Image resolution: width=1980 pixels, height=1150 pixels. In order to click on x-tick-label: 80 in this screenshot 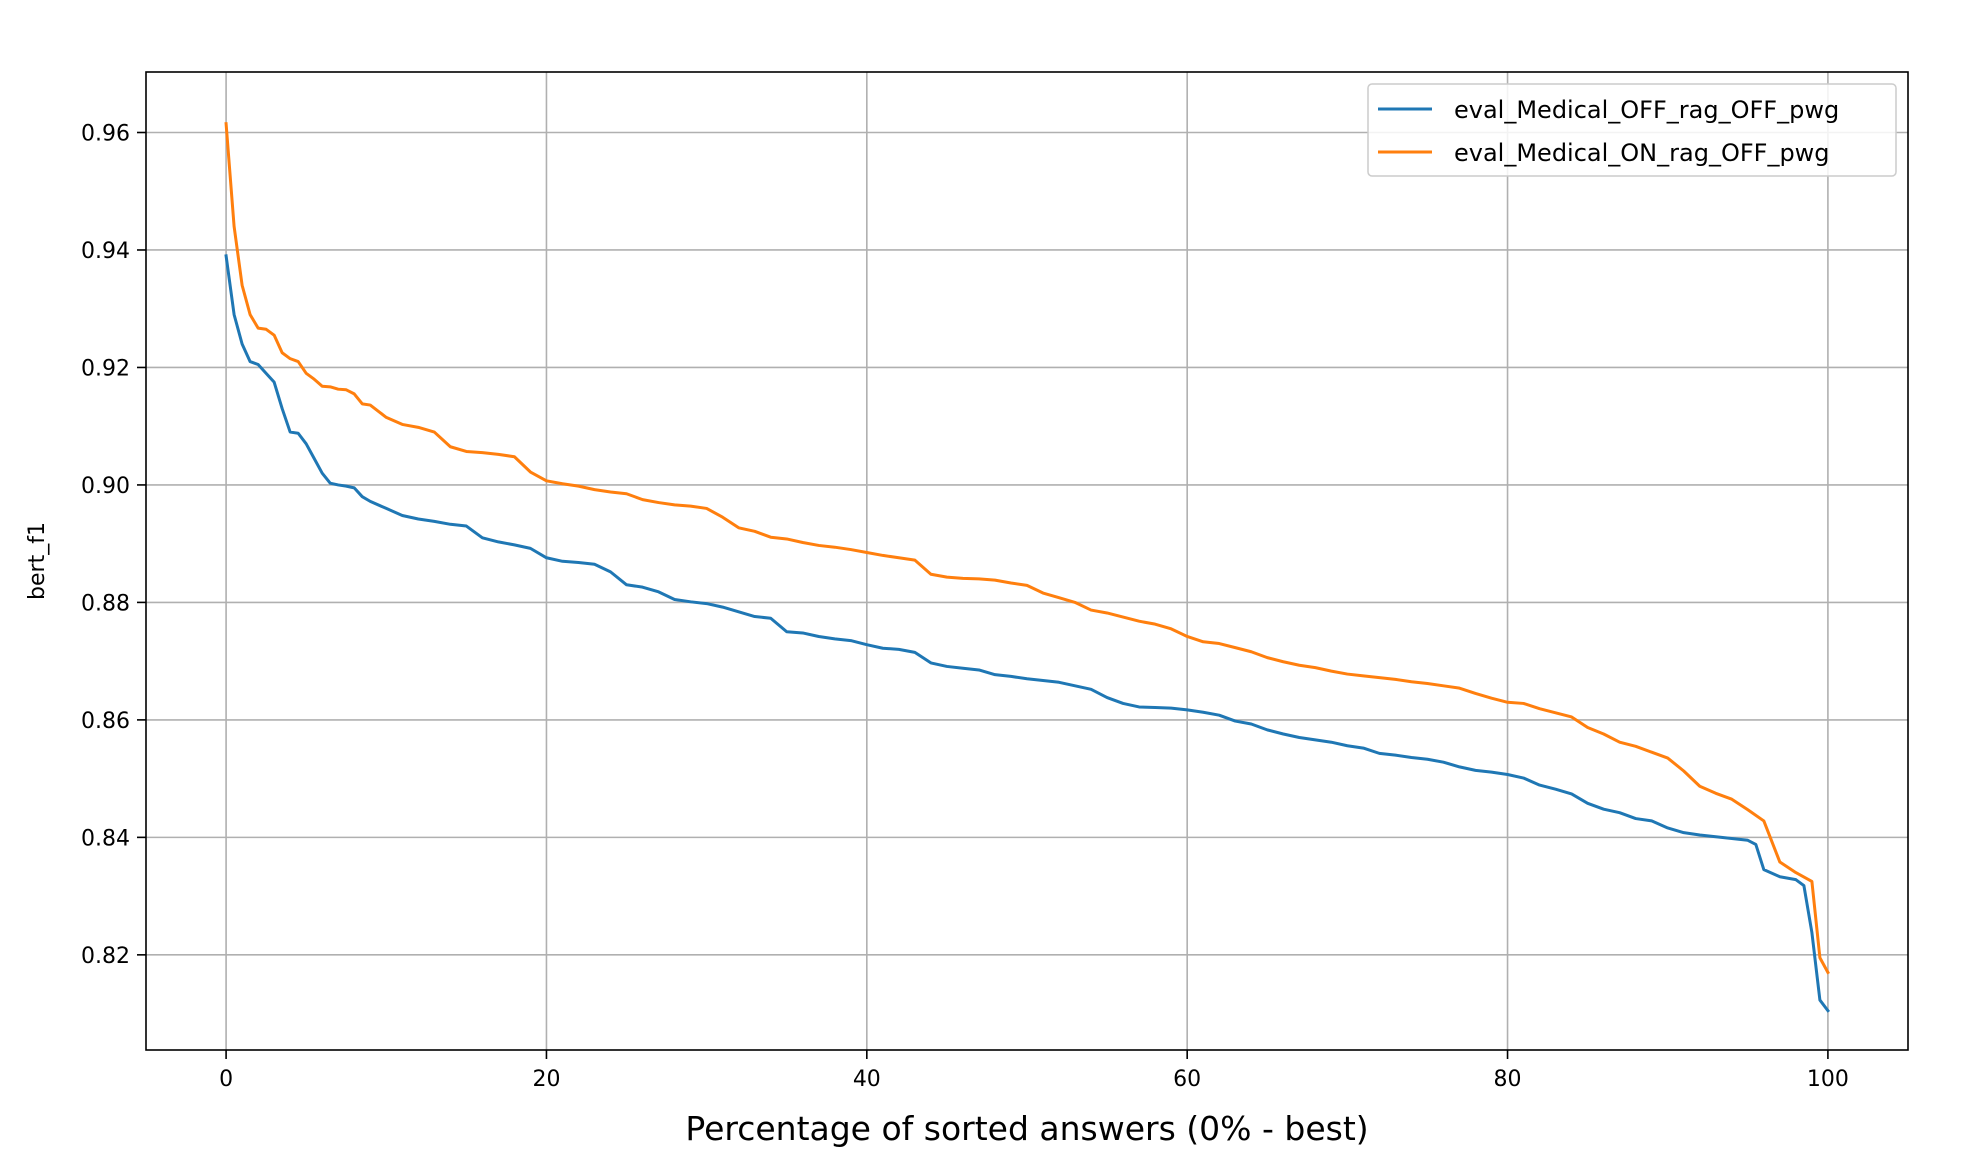, I will do `click(1508, 1079)`.